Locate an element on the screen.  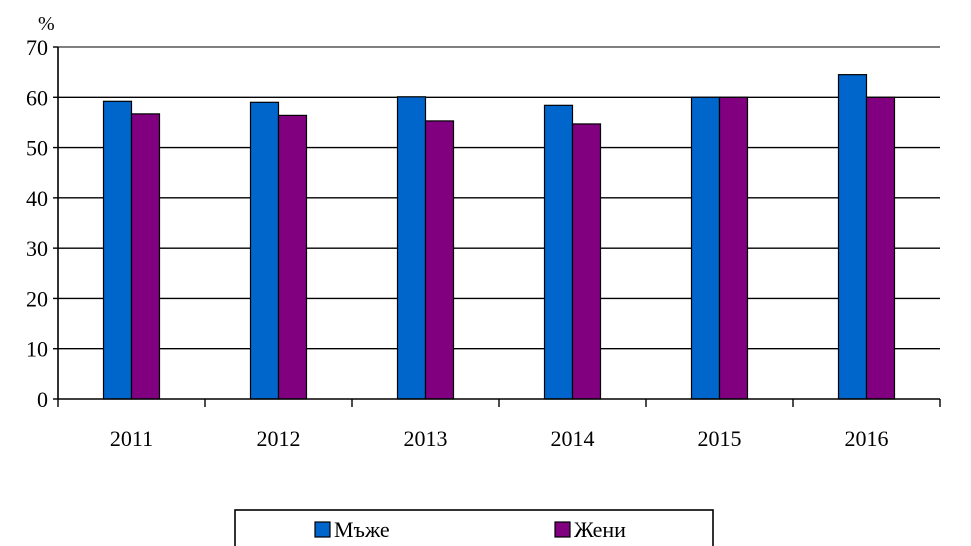
bar-Жени-2012 is located at coordinates (292, 257).